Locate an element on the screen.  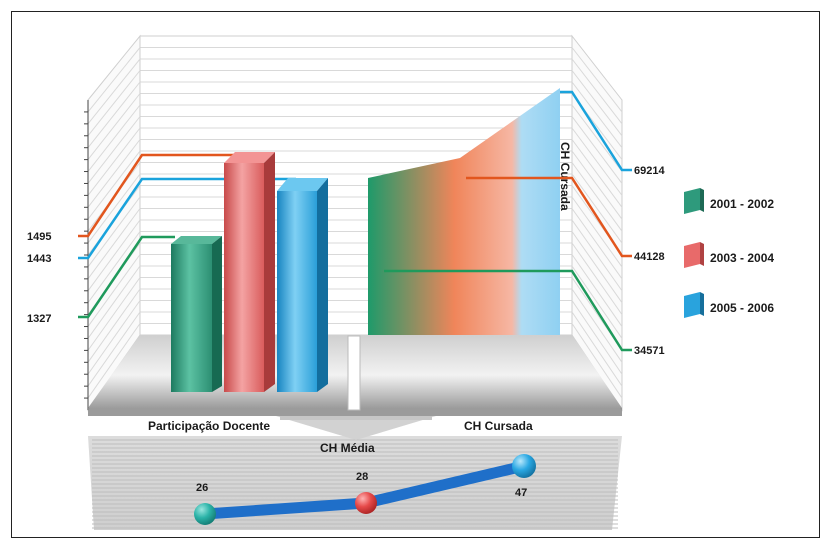
line-cursada-2003 is located at coordinates (549, 217).